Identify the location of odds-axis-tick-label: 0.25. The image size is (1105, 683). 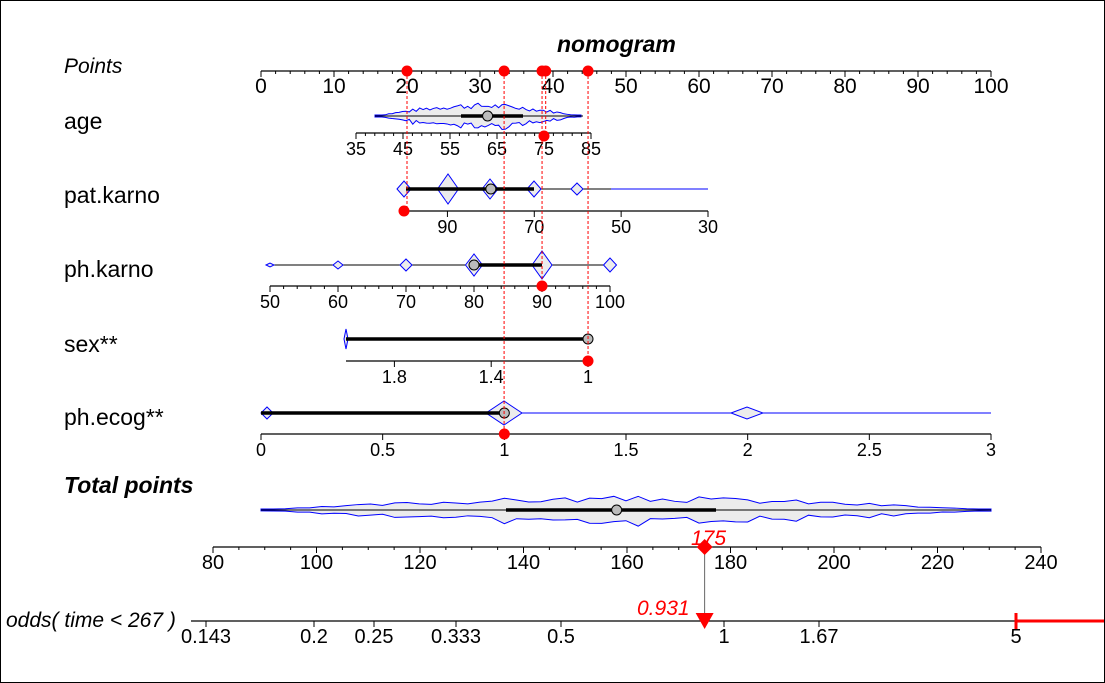
(374, 637).